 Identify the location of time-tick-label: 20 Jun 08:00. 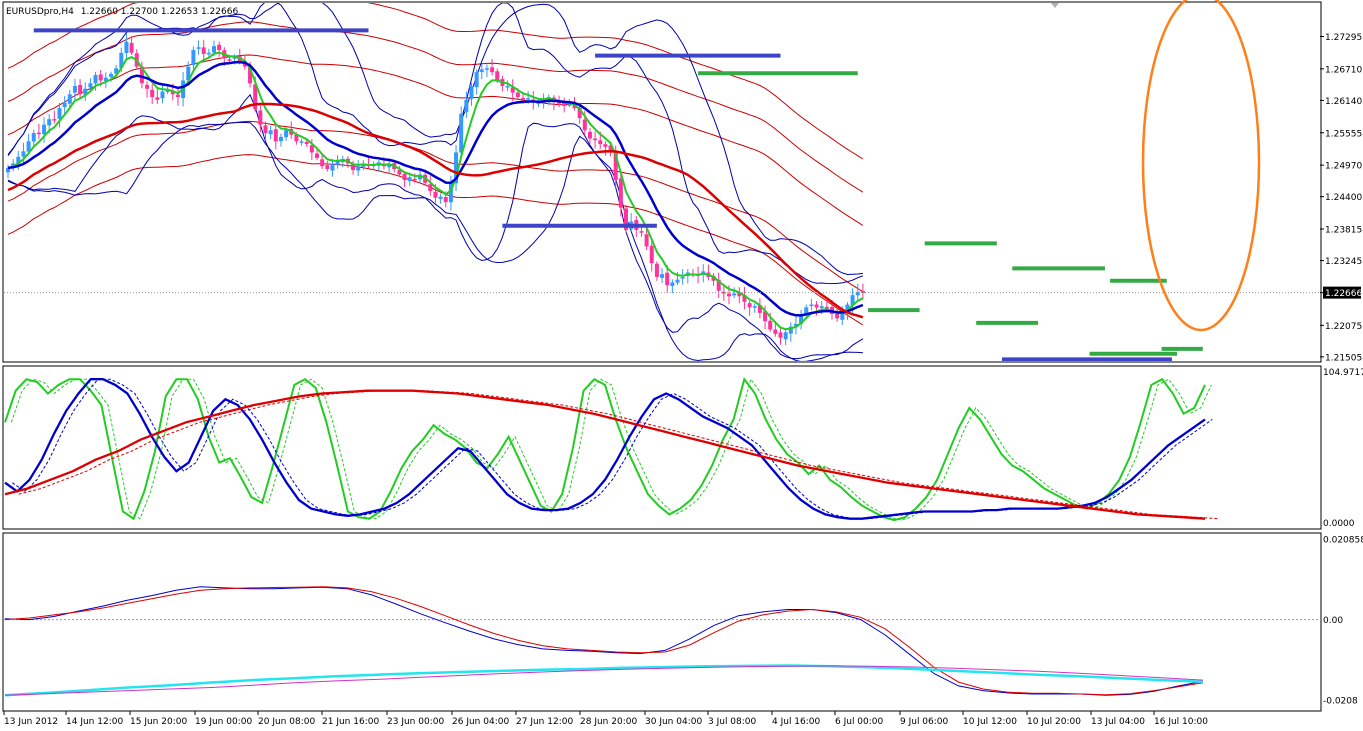
(286, 722).